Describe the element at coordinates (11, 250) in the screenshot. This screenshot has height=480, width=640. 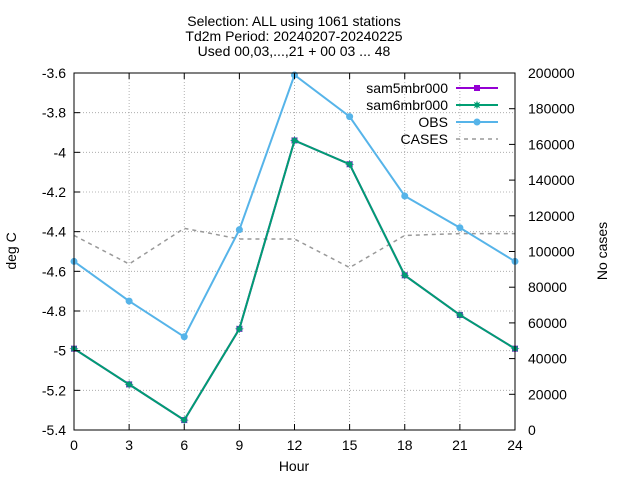
I see `y-axis-label: deg C` at that location.